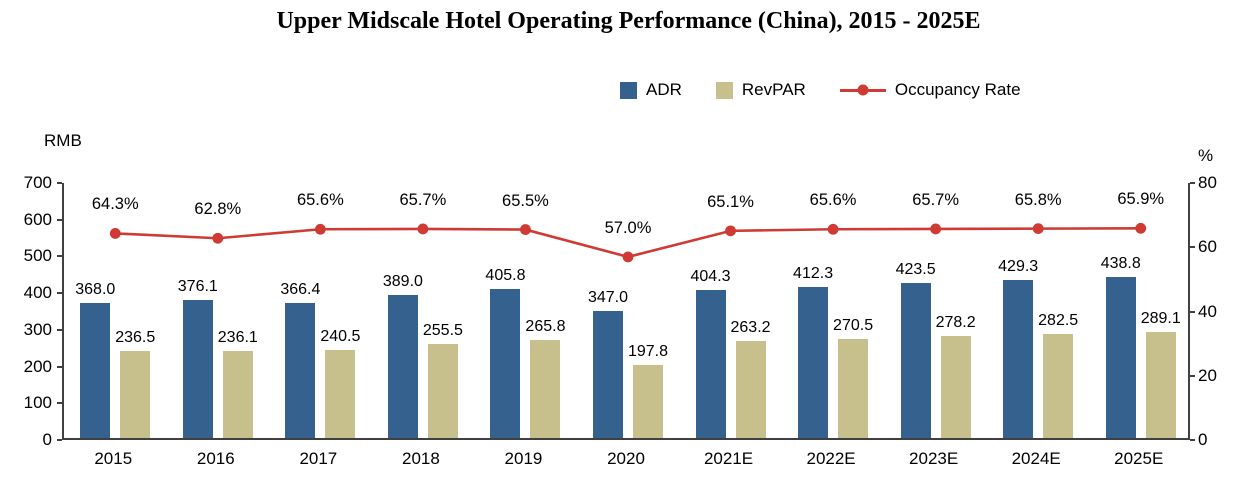 Image resolution: width=1257 pixels, height=488 pixels. Describe the element at coordinates (710, 276) in the screenshot. I see `adr-value-label: 404.3` at that location.